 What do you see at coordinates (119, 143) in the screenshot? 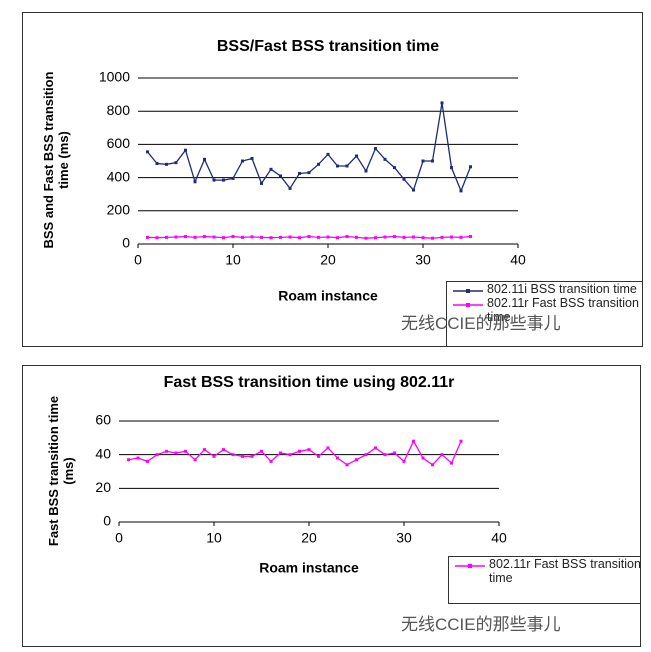
I see `y-tick-label: 600` at bounding box center [119, 143].